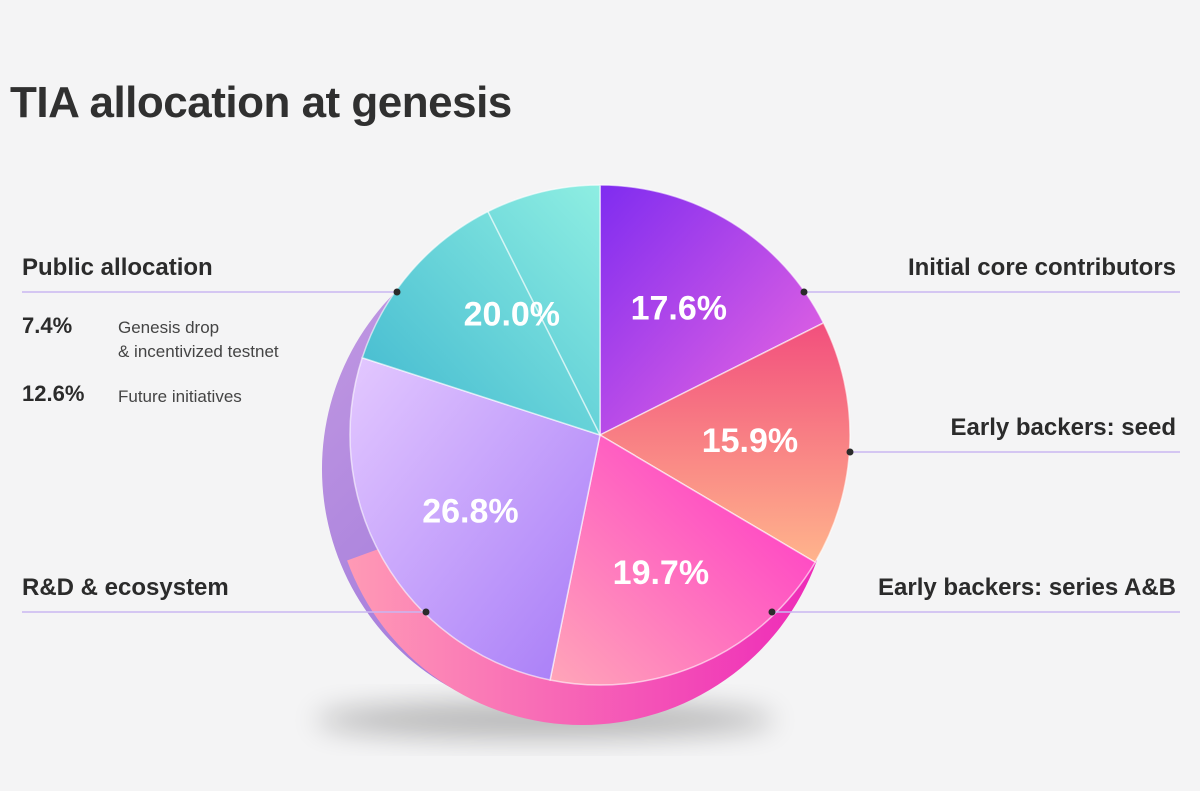 This screenshot has width=1200, height=791. What do you see at coordinates (661, 573) in the screenshot?
I see `value-early-backers-series-ab: 19.7%` at bounding box center [661, 573].